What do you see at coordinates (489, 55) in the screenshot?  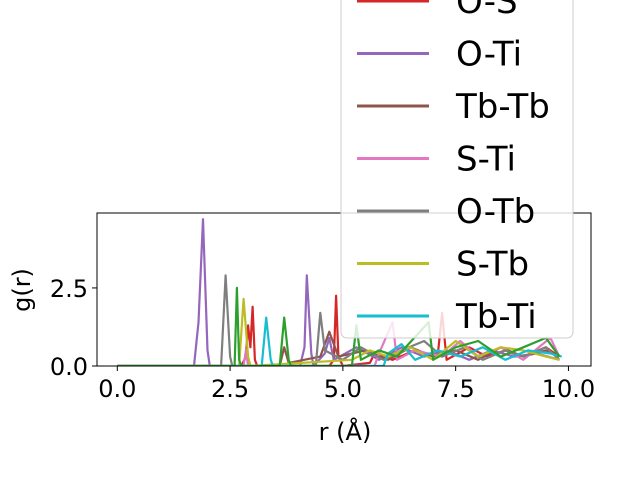 I see `legend-label: O-Ti` at bounding box center [489, 55].